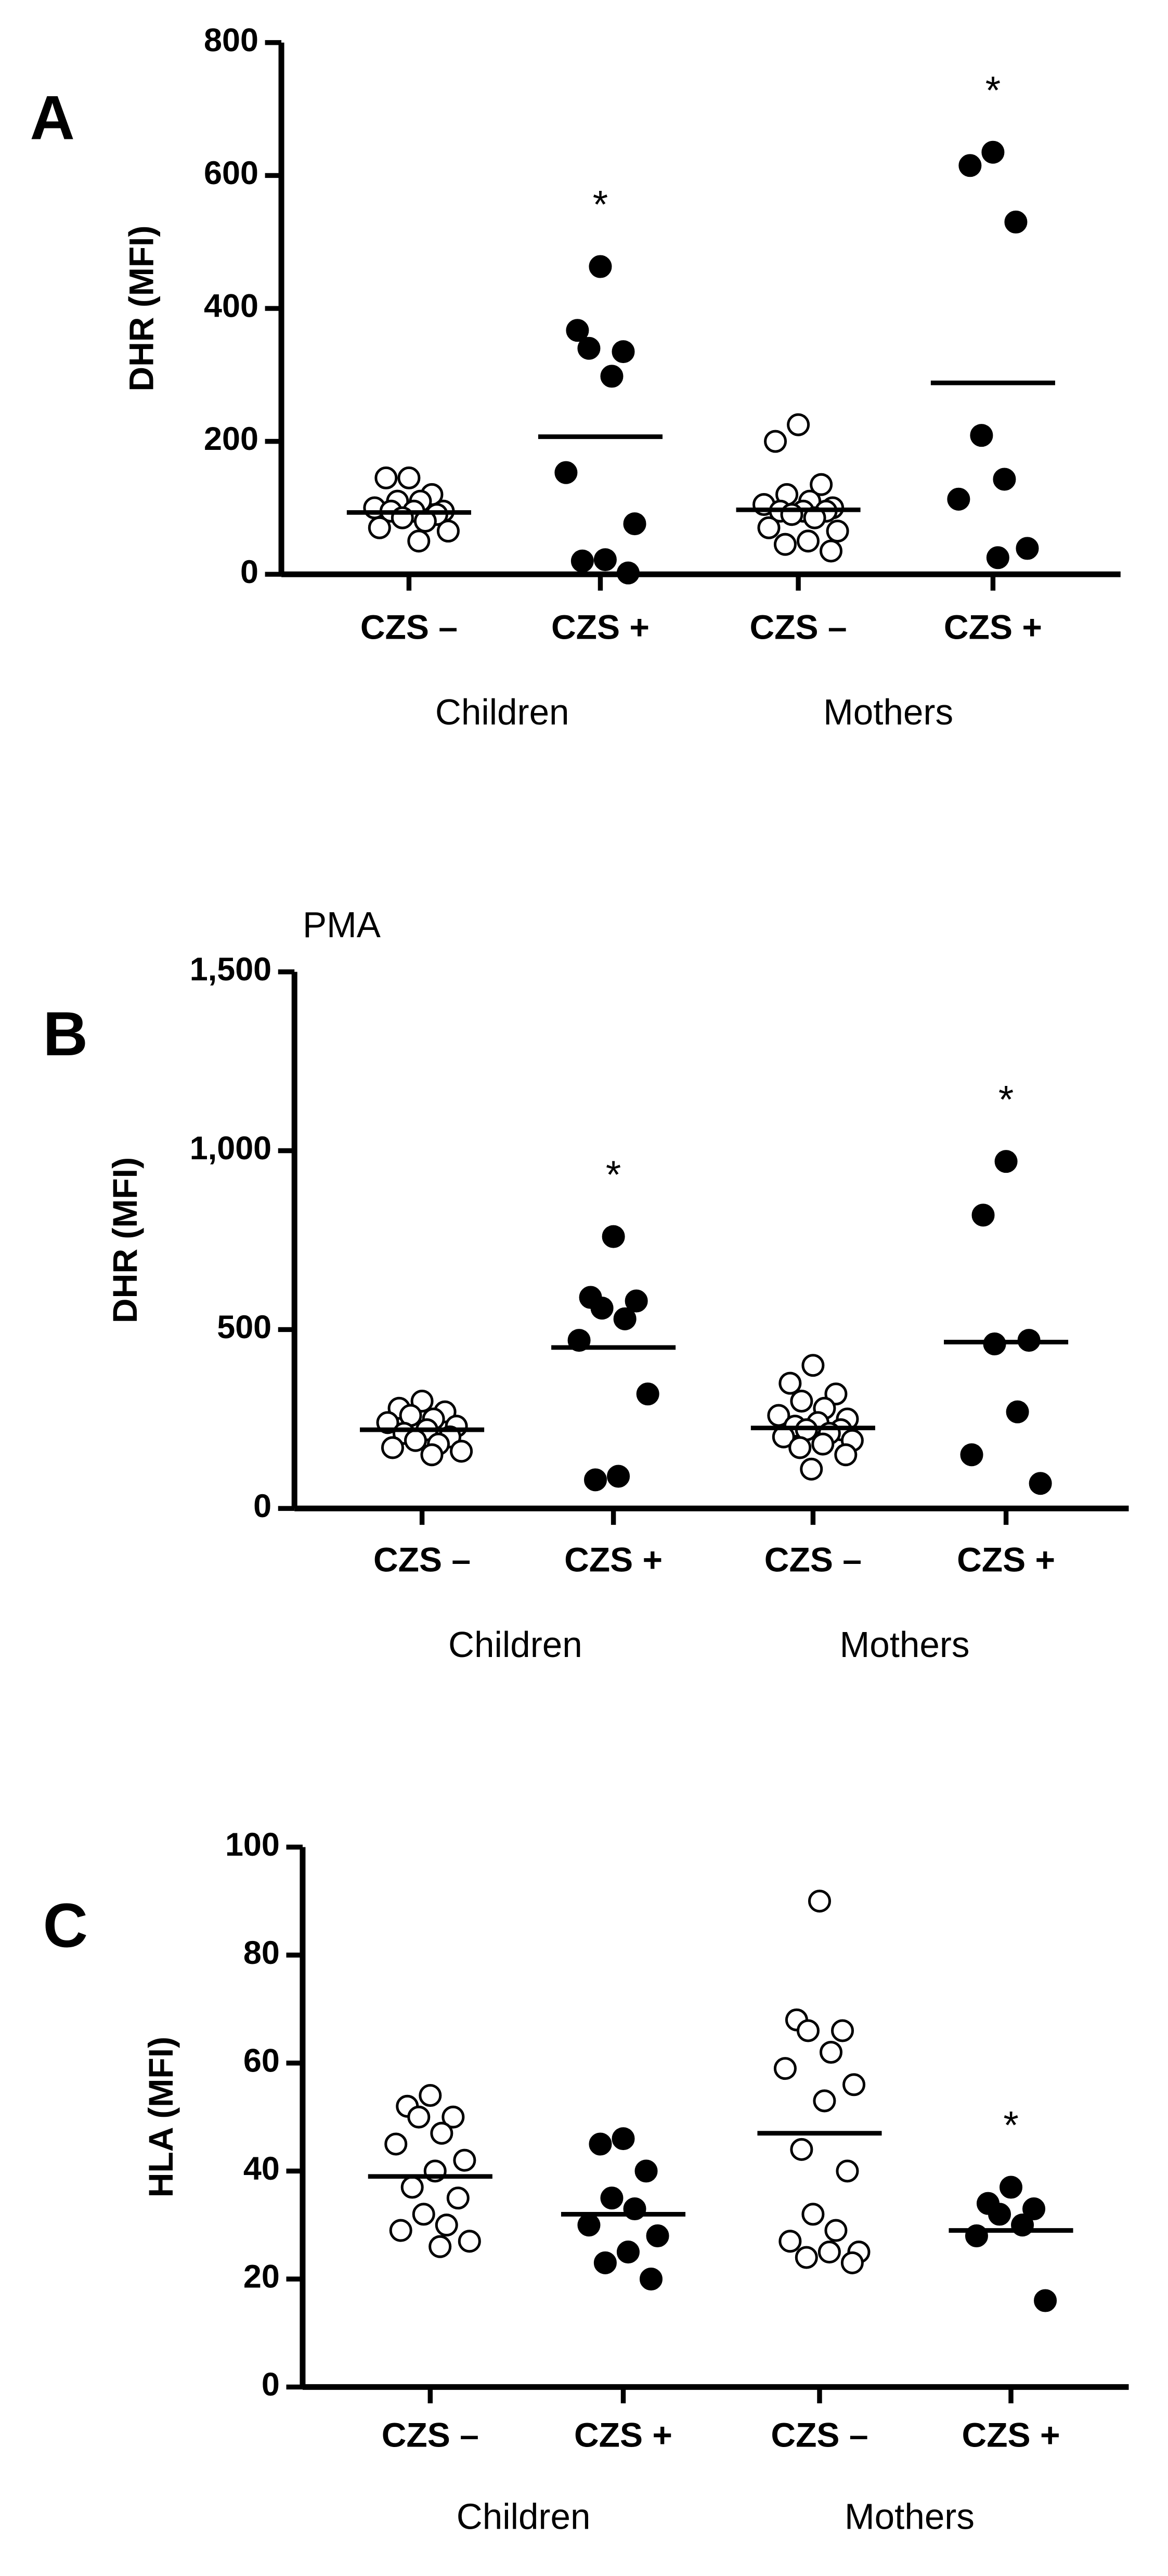 The width and height of the screenshot is (1168, 2576). What do you see at coordinates (252, 1845) in the screenshot?
I see `y-tick-label: 100` at bounding box center [252, 1845].